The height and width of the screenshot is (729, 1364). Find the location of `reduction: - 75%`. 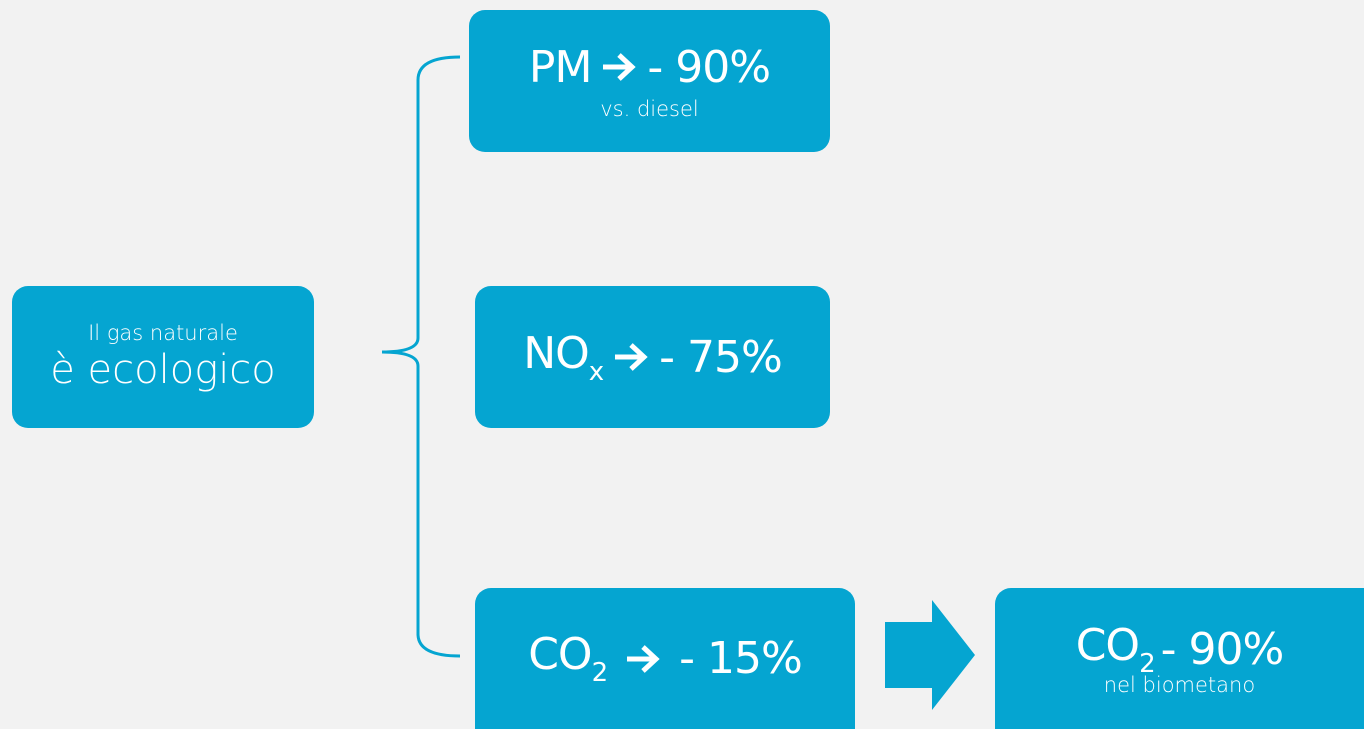

reduction: - 75% is located at coordinates (721, 357).